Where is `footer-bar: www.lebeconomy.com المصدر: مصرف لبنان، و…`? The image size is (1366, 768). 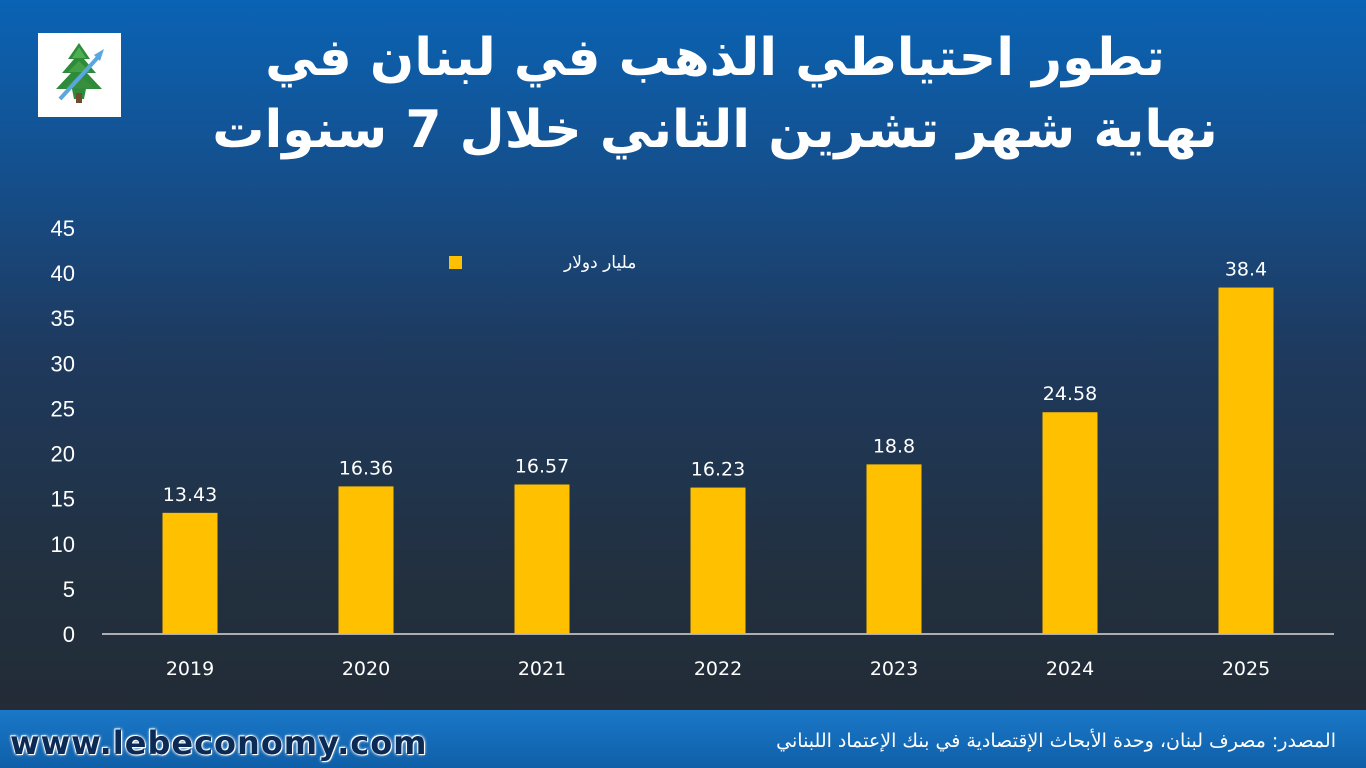
footer-bar: www.lebeconomy.com المصدر: مصرف لبنان، و… is located at coordinates (683, 739).